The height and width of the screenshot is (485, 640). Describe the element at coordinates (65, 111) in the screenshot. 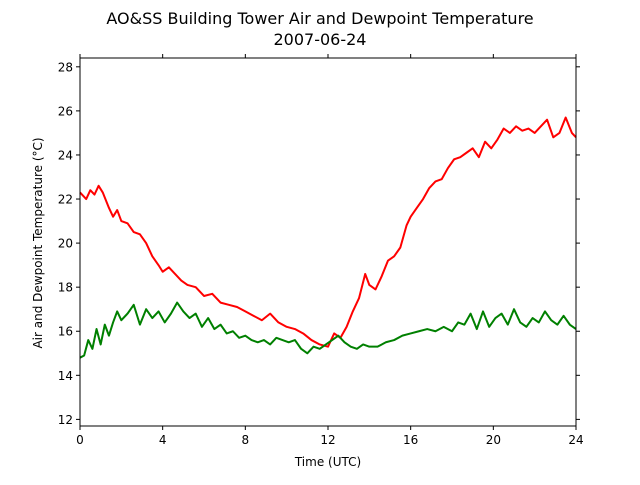

I see `y-tick-label: 26` at that location.